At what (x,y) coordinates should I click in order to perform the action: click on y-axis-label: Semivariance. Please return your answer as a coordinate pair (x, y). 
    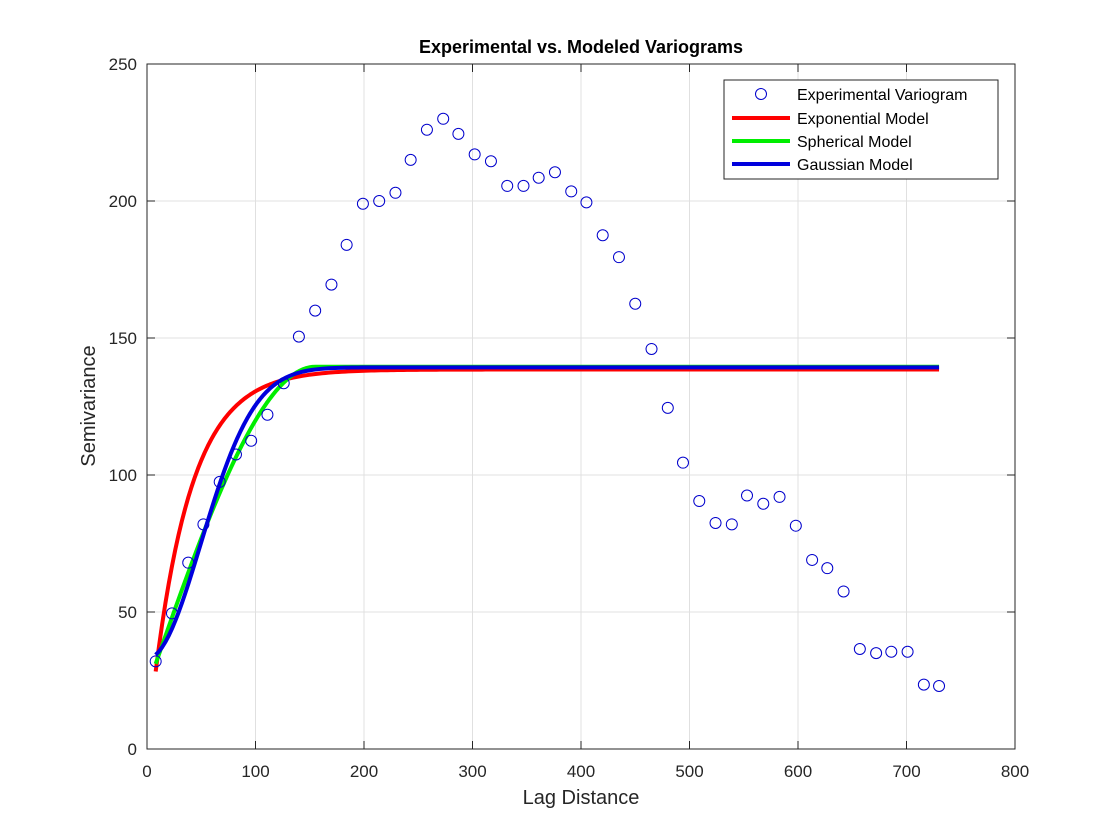
    Looking at the image, I should click on (89, 405).